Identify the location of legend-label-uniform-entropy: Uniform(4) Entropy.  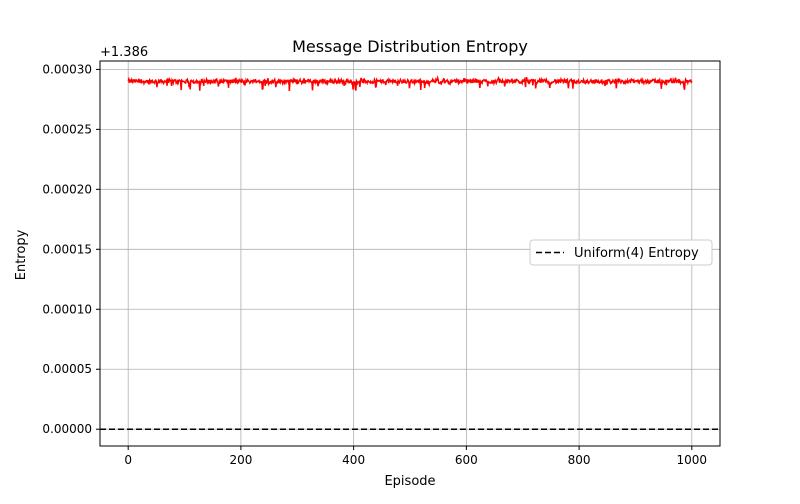
(636, 253).